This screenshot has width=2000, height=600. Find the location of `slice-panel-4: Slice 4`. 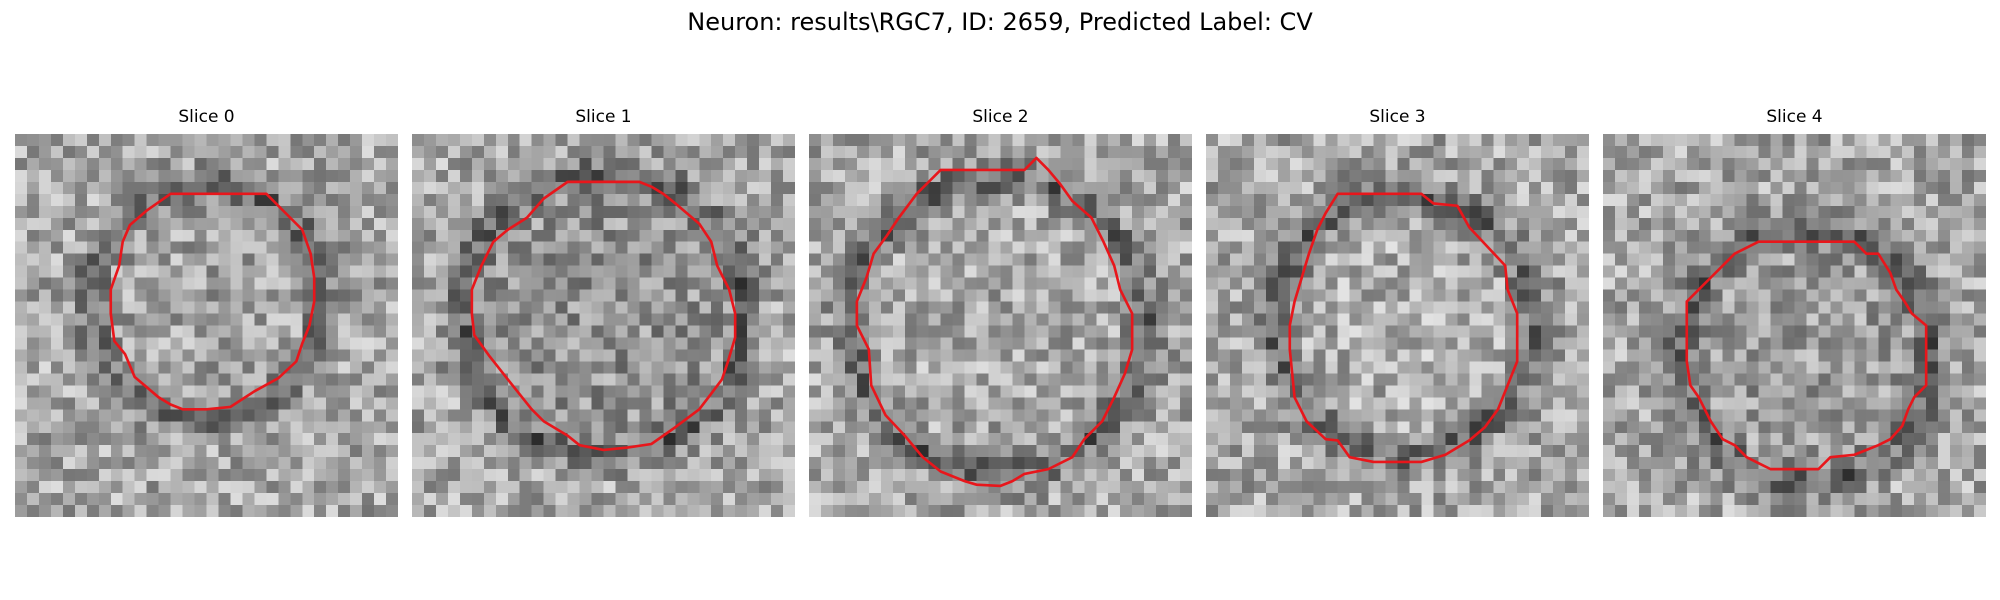

slice-panel-4: Slice 4 is located at coordinates (1794, 312).